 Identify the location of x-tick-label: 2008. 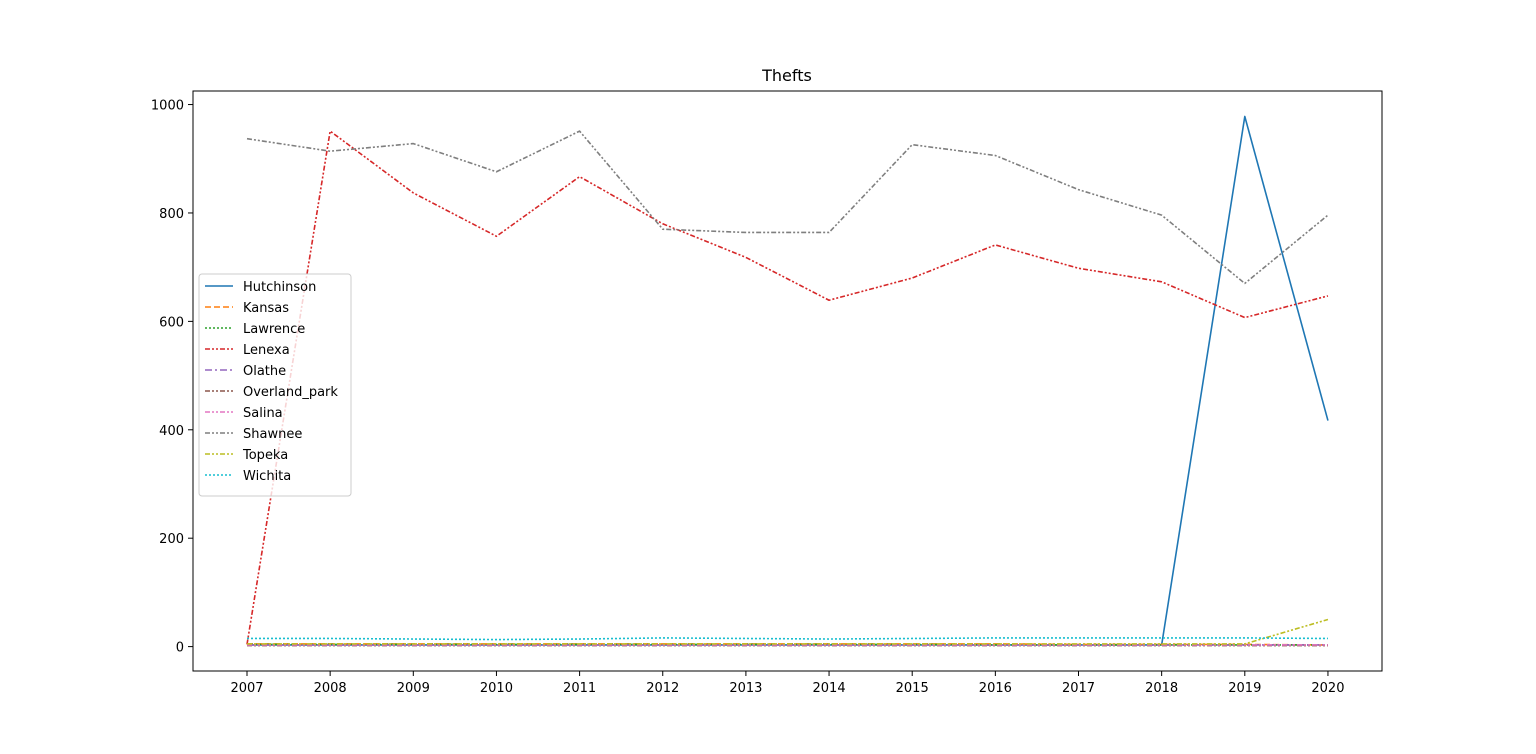
(330, 688).